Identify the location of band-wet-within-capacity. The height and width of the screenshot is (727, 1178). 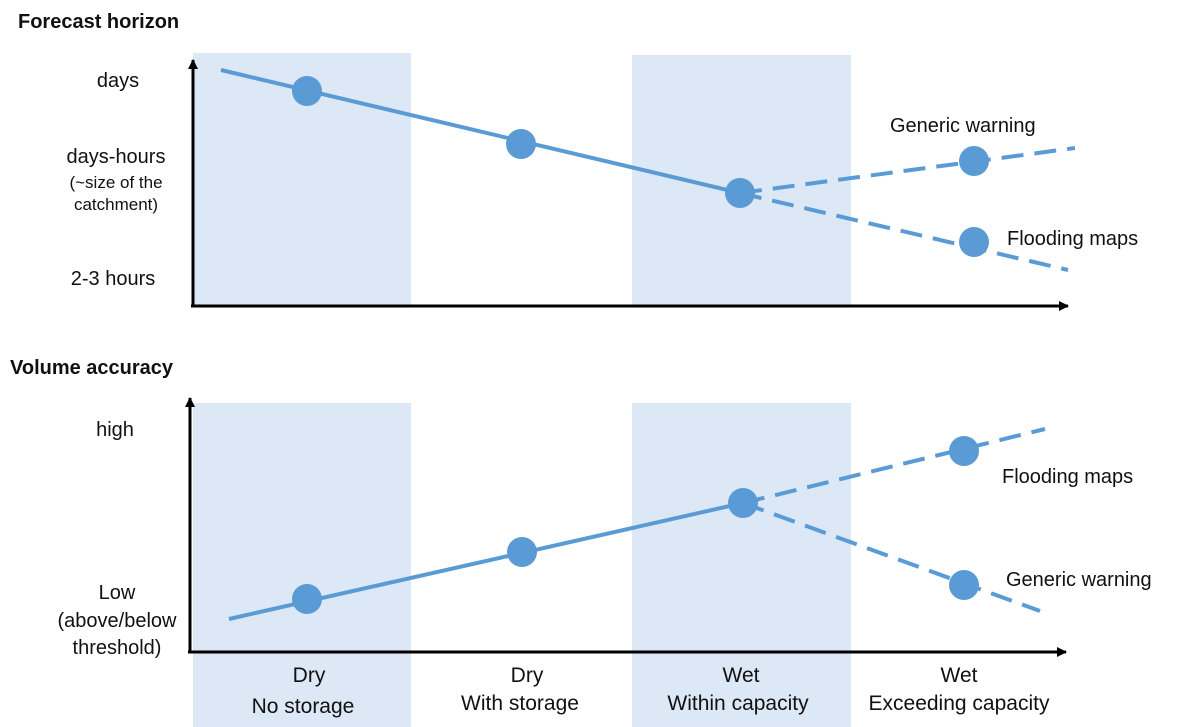
(741, 565).